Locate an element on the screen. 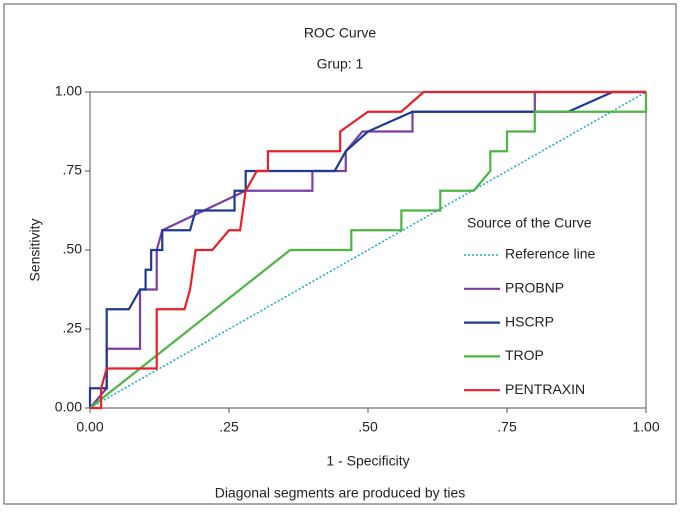 The width and height of the screenshot is (680, 513). legend-label: PROBNP is located at coordinates (534, 288).